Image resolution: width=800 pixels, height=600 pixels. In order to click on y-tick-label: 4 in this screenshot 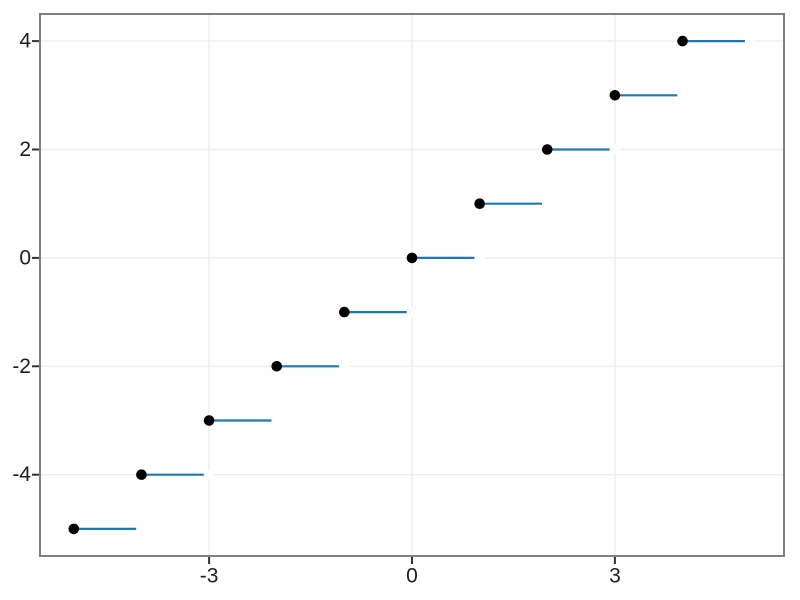, I will do `click(25, 41)`.